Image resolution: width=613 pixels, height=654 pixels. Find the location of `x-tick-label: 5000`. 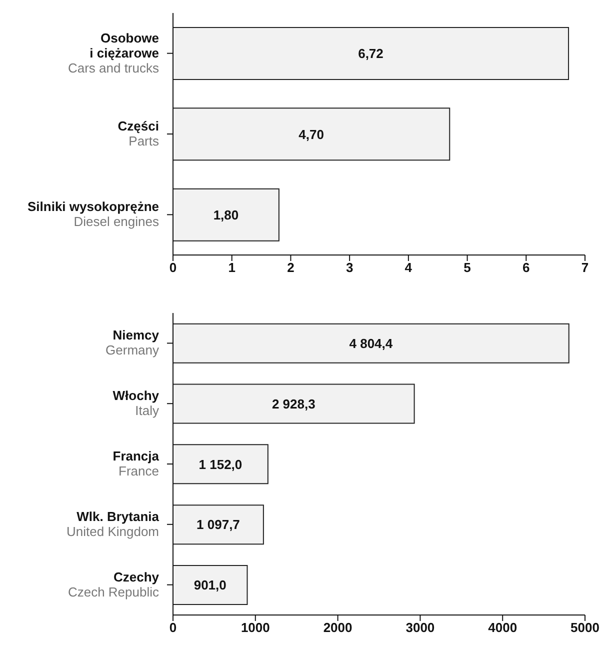

x-tick-label: 5000 is located at coordinates (585, 628).